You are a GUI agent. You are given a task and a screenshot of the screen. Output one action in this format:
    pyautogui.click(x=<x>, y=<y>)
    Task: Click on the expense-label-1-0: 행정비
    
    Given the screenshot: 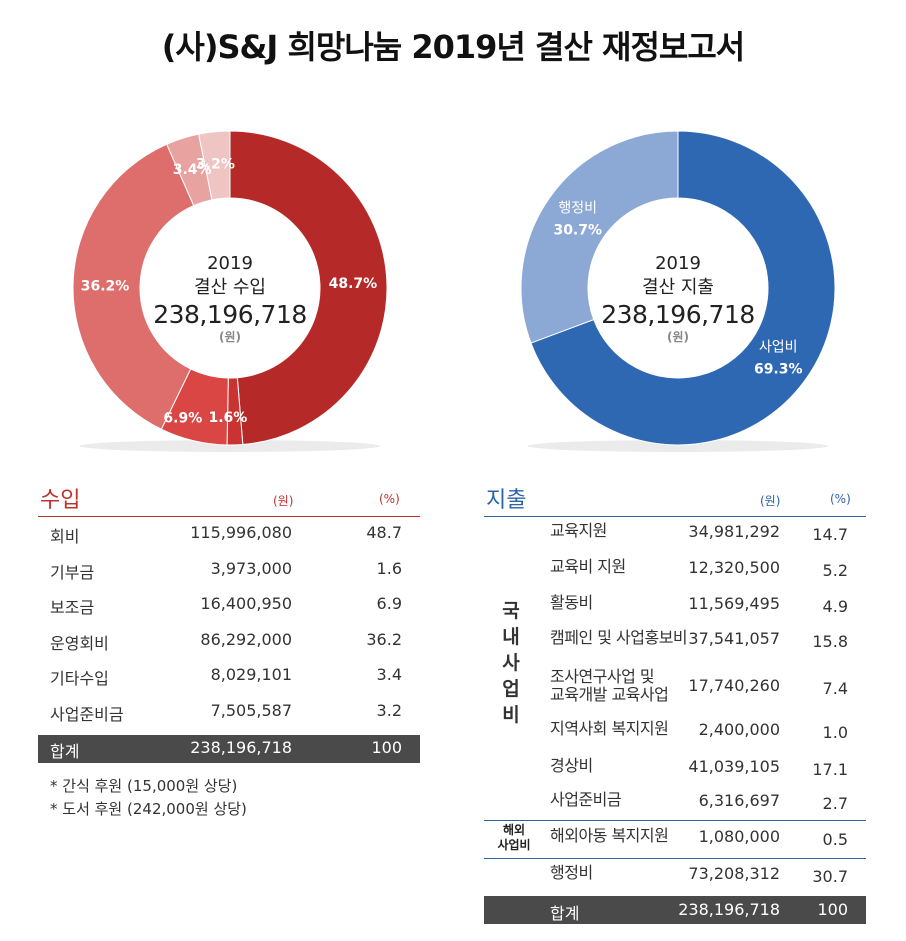 What is the action you would take?
    pyautogui.click(x=577, y=208)
    